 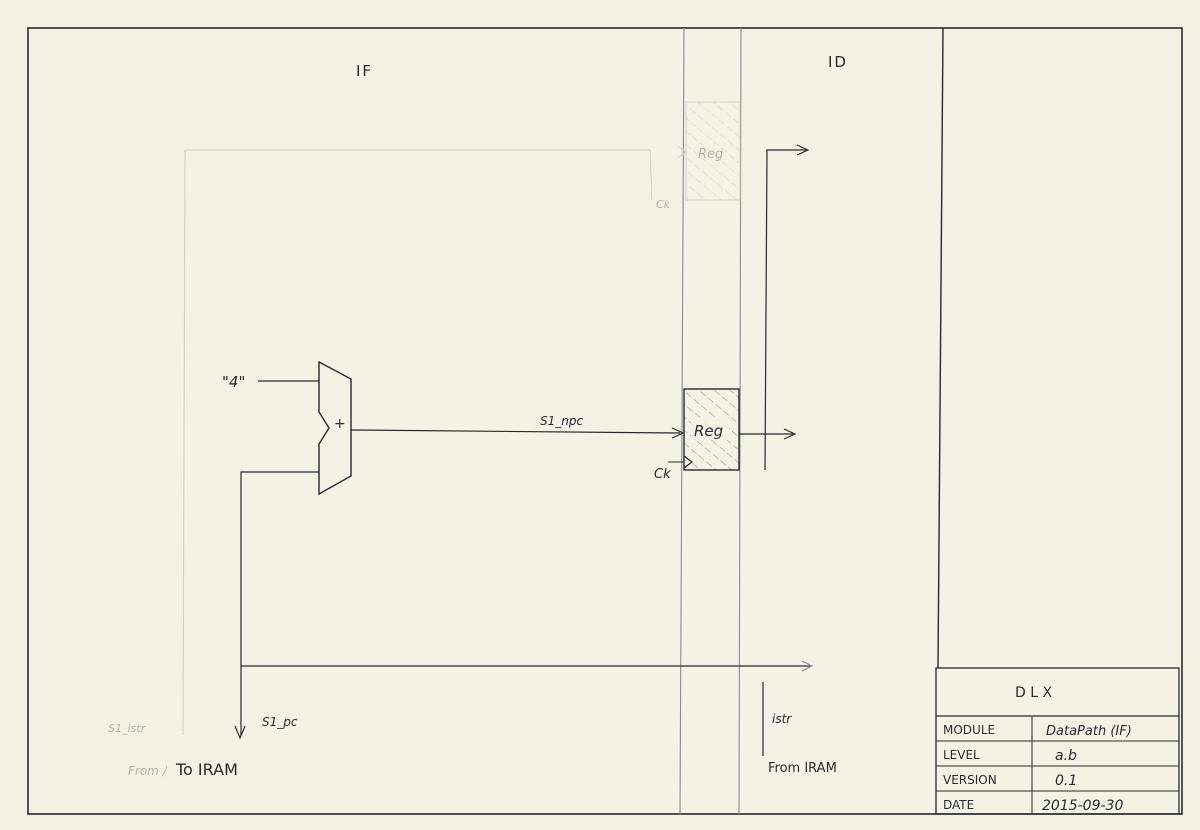 What do you see at coordinates (1066, 756) in the screenshot?
I see `title-block-value-level: a.b` at bounding box center [1066, 756].